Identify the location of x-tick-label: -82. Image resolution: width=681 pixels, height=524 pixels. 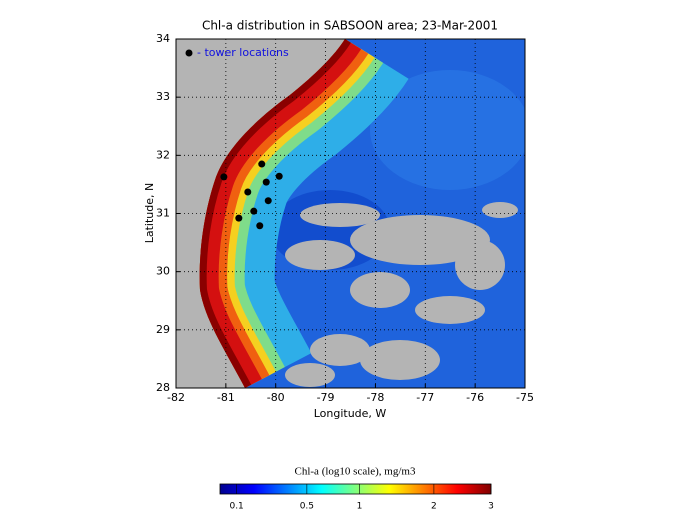
(176, 397).